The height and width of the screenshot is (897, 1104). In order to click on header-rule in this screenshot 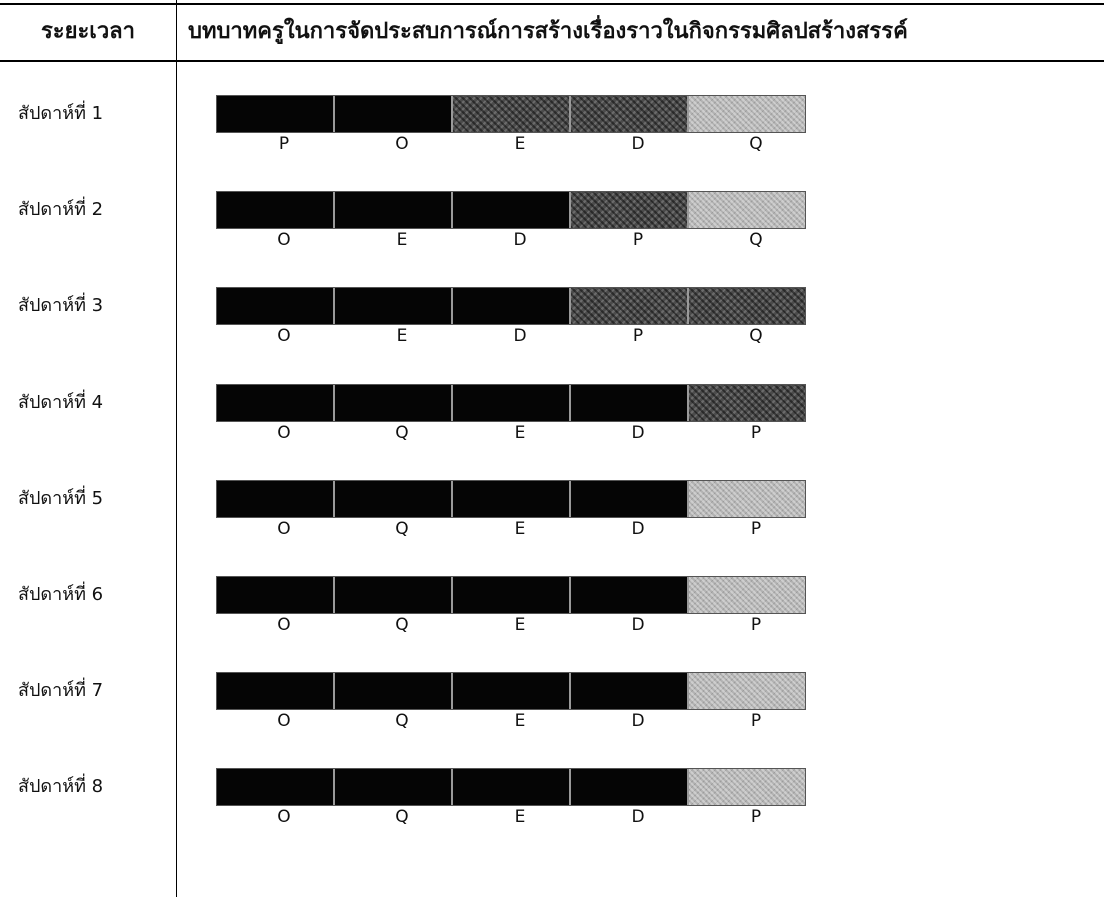, I will do `click(552, 61)`.